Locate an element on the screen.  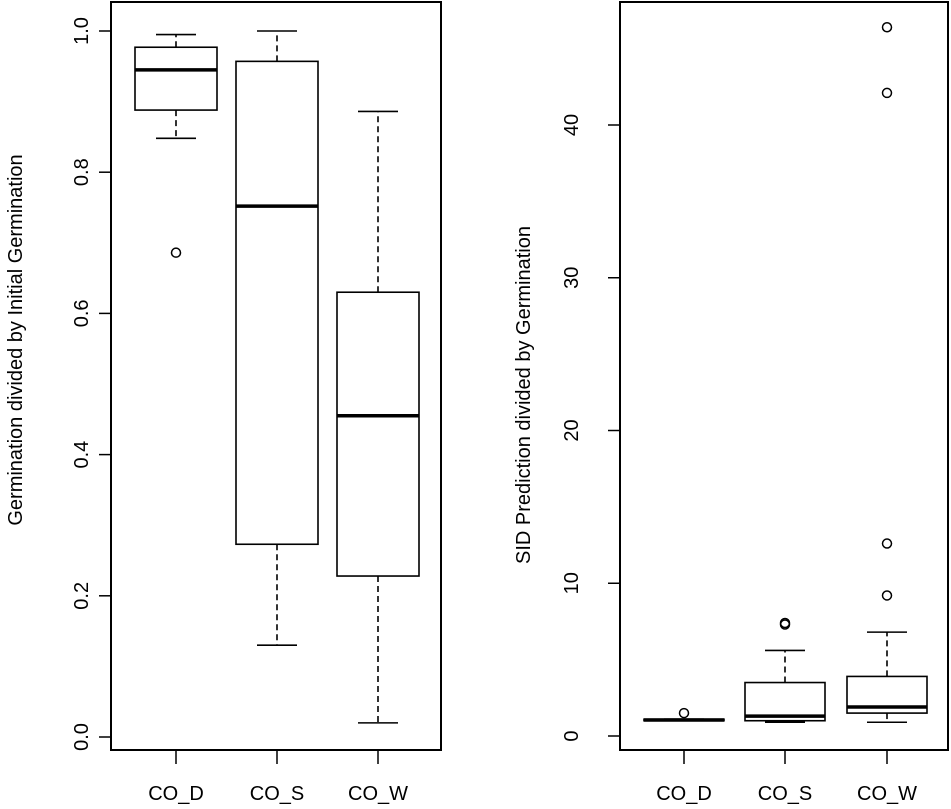
y-tick-label: 0.2 is located at coordinates (82, 596).